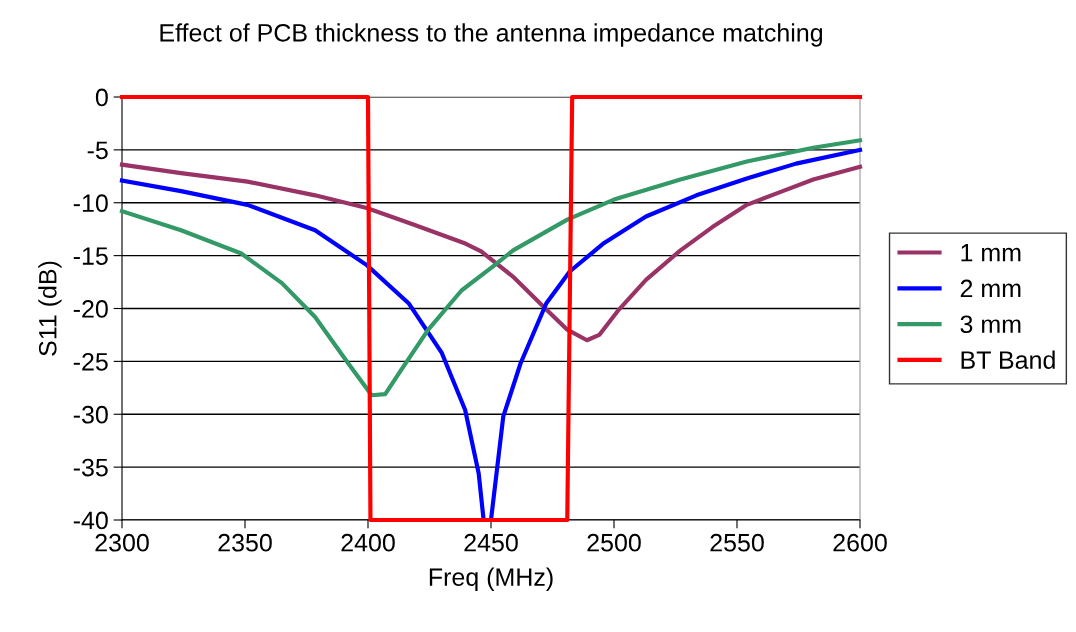  I want to click on y-tick-label: -25, so click(90, 361).